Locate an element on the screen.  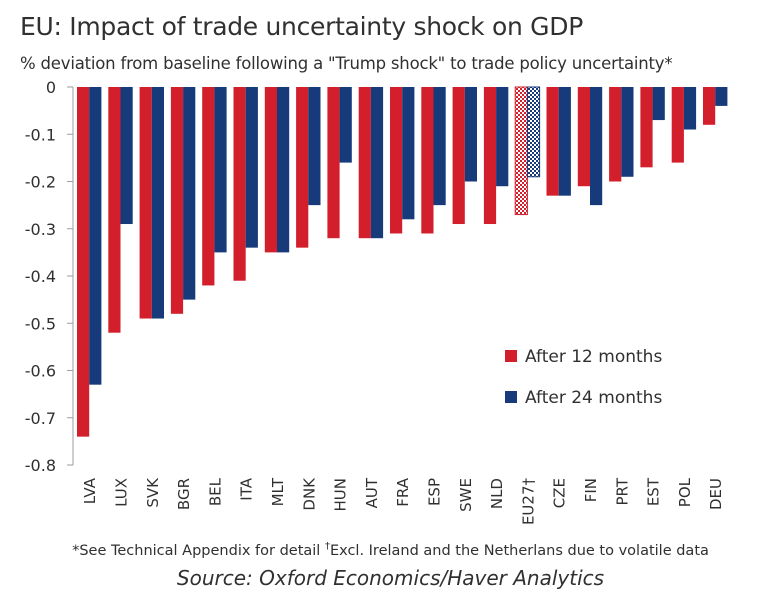
x-tick-label: FRA is located at coordinates (403, 491).